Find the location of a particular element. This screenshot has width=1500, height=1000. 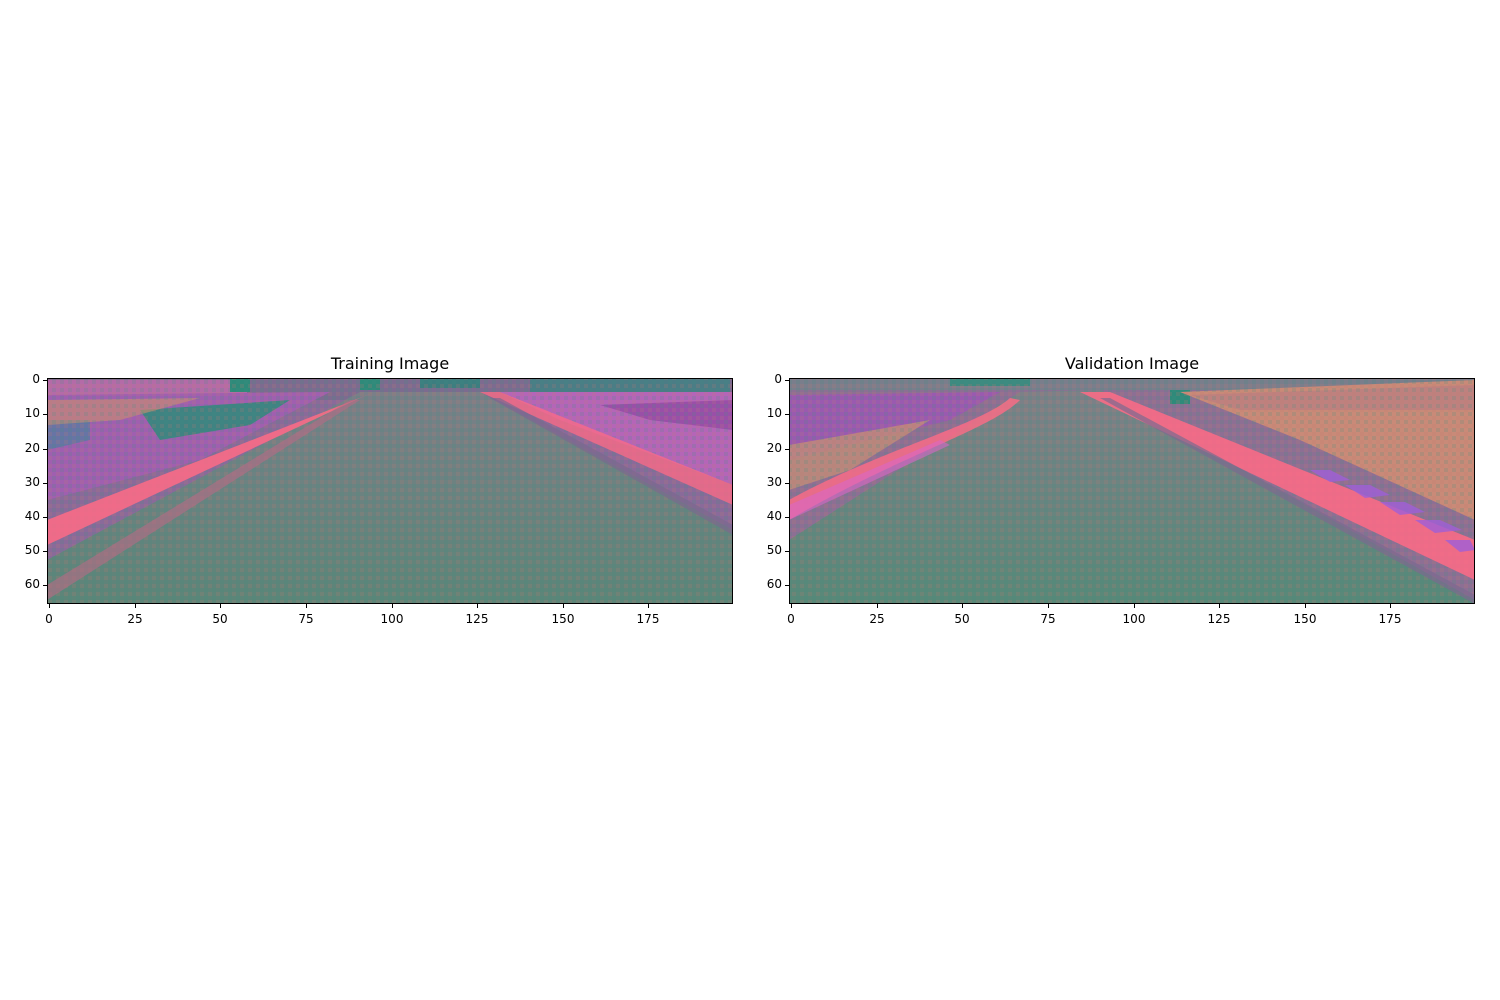

validation-image-title: Validation Image is located at coordinates (1132, 363).